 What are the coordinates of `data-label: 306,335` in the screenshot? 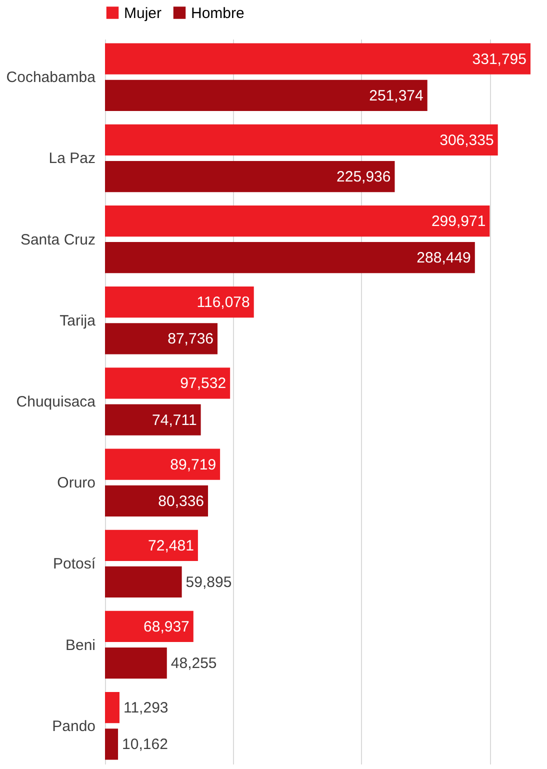 It's located at (467, 140).